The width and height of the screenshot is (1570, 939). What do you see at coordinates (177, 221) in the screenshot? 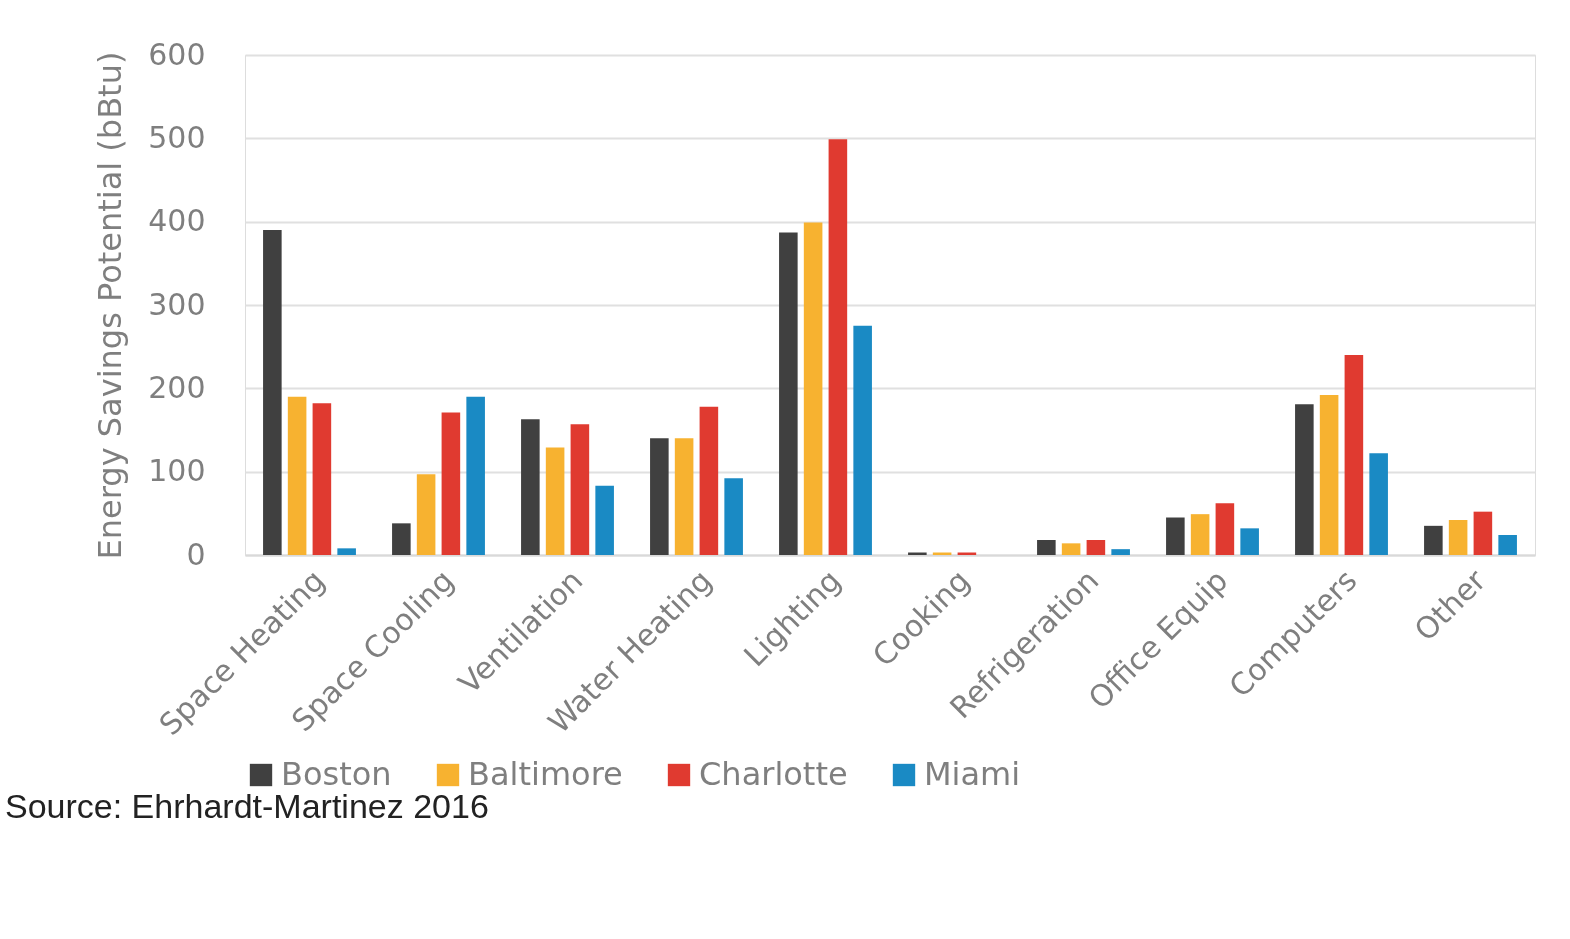
I see `y-tick-label: 400` at bounding box center [177, 221].